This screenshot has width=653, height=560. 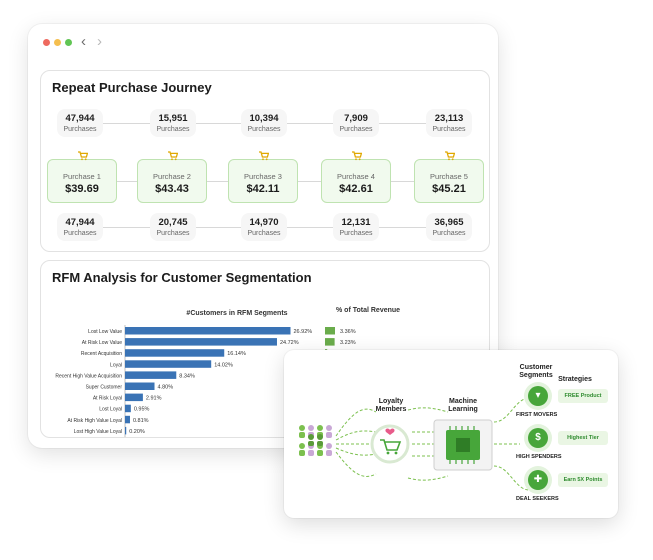 I want to click on purchase-label: Purchase 4, so click(x=356, y=176).